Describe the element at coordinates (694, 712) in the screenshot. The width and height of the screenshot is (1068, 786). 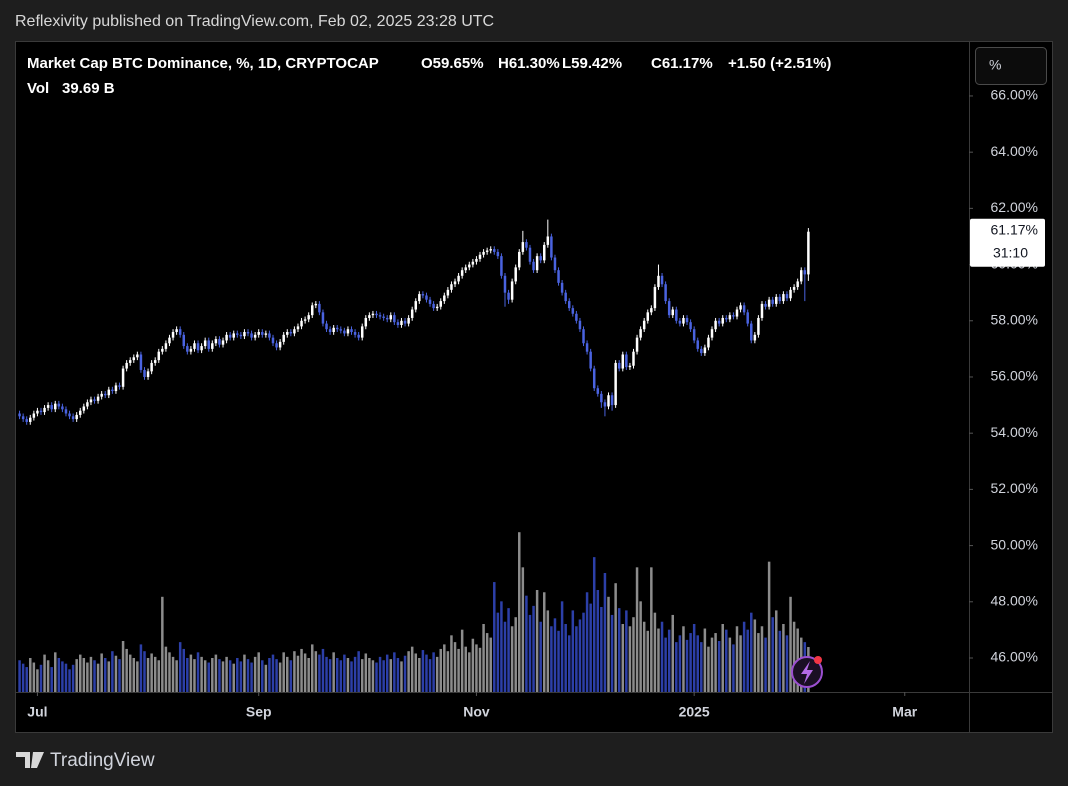
I see `x-tick-label: 2025` at that location.